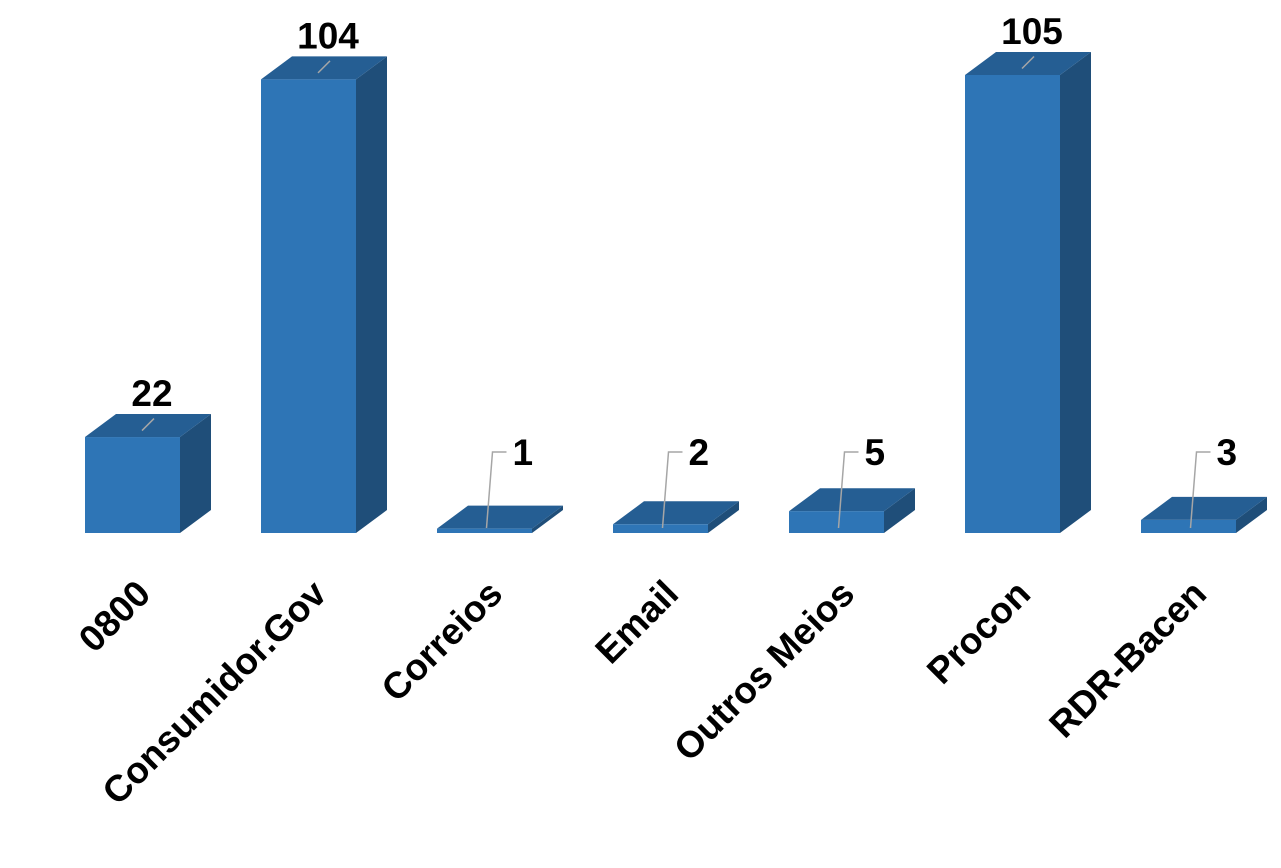 The width and height of the screenshot is (1281, 868). I want to click on data-label-text: 105, so click(1032, 31).